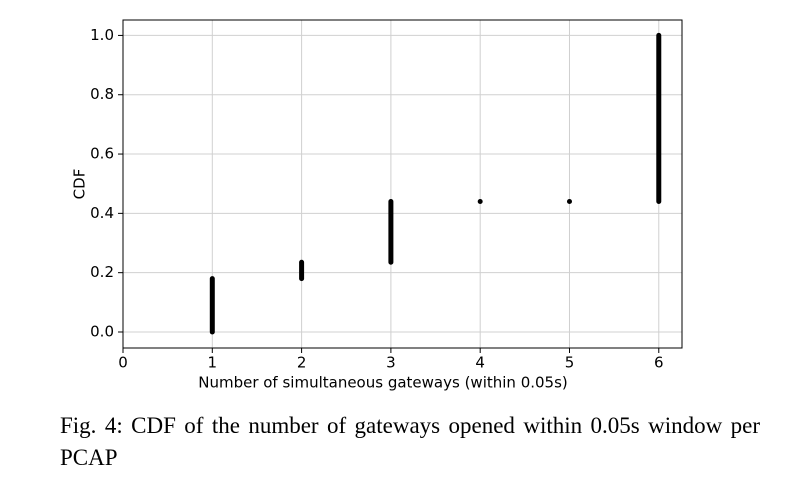  Describe the element at coordinates (570, 363) in the screenshot. I see `x-tick-label: 5` at that location.